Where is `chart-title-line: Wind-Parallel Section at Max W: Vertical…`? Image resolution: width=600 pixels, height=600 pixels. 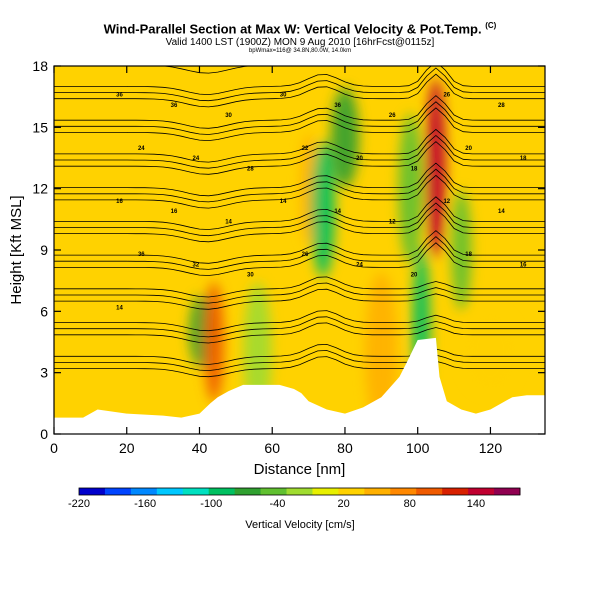 chart-title-line: Wind-Parallel Section at Max W: Vertical… is located at coordinates (300, 28).